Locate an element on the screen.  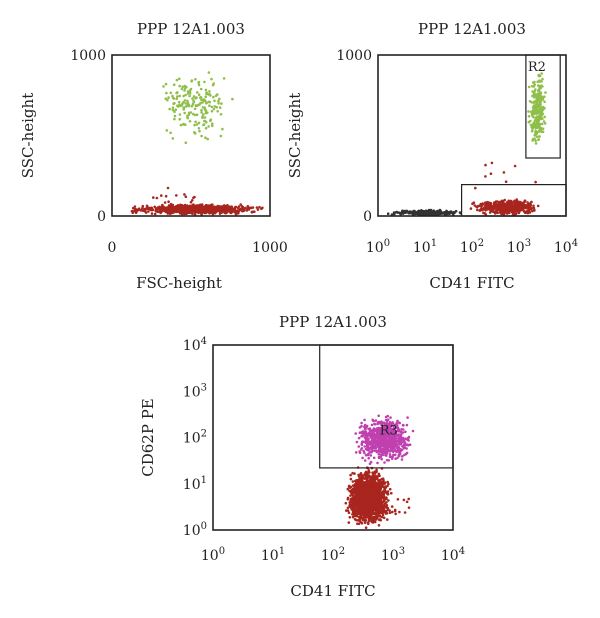
y-axis-label-3: CD62P PE is located at coordinates (148, 437).